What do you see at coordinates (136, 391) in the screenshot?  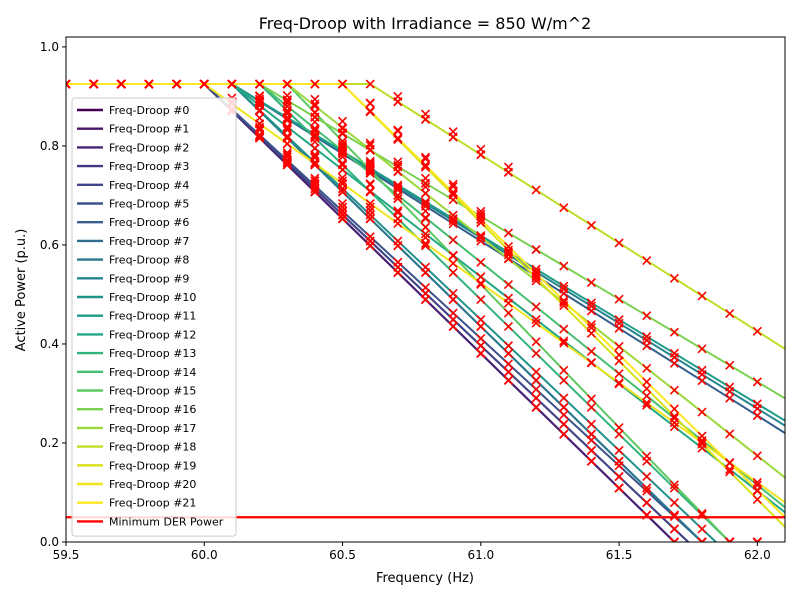 I see `legend-entry: Freq-Droop #15` at bounding box center [136, 391].